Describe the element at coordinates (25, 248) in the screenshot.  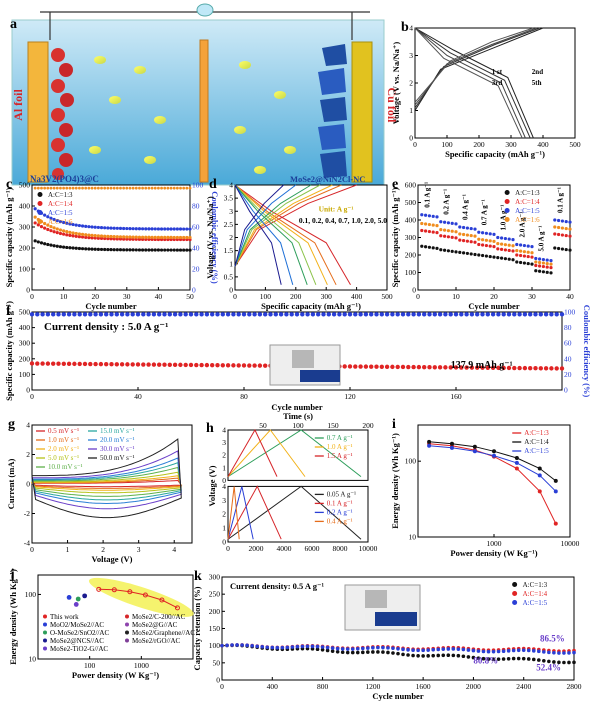
I see `y-tick-label: 200` at that location.